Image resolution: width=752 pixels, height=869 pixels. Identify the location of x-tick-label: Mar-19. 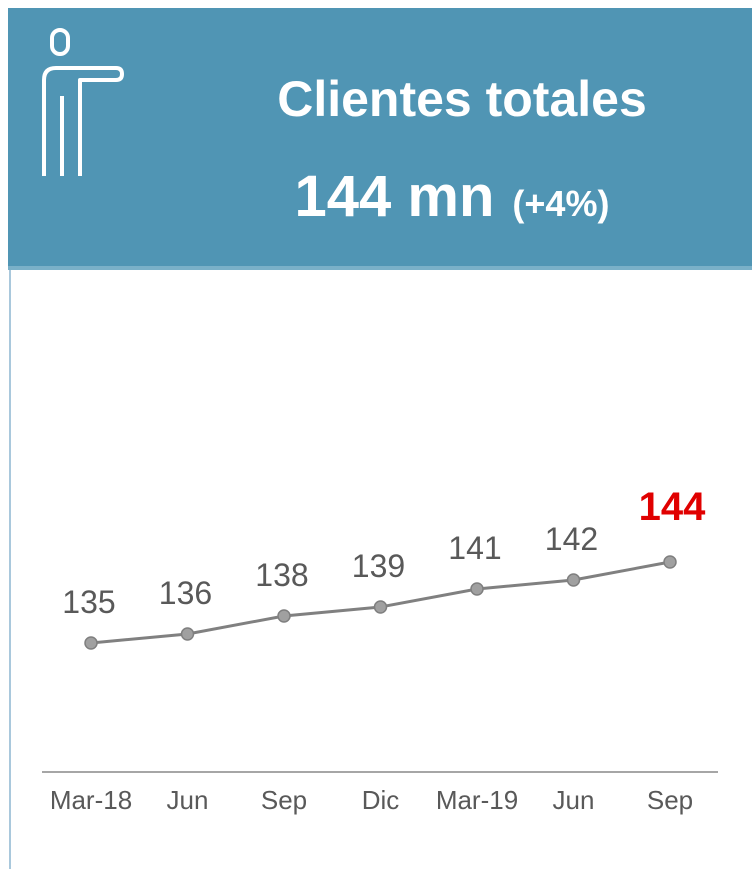
(477, 800).